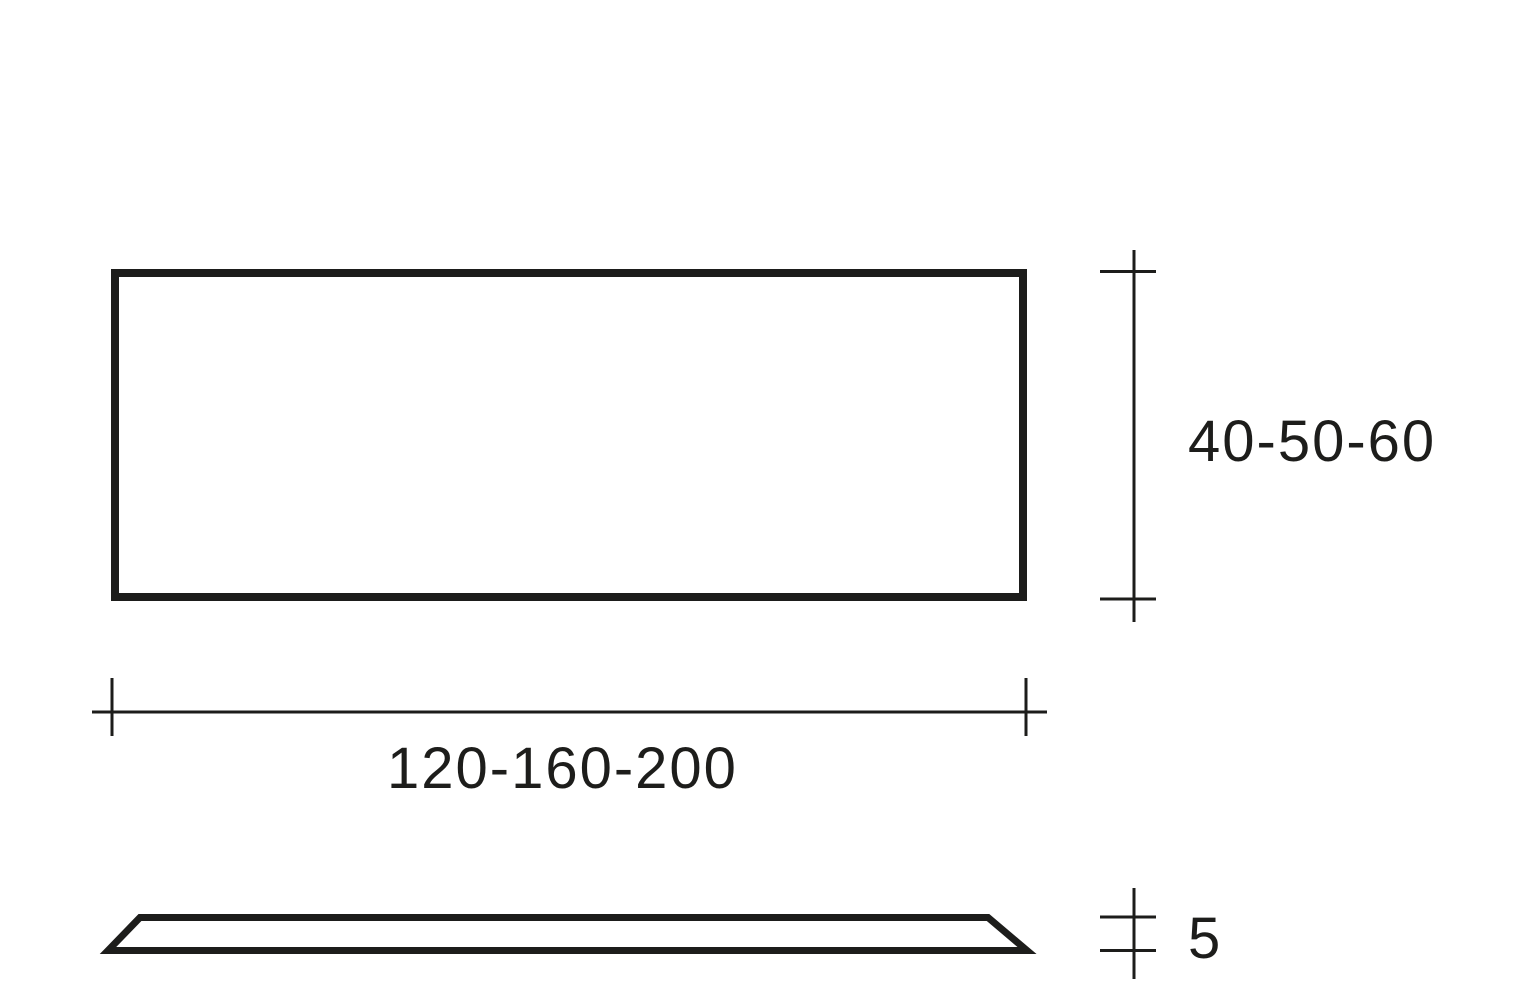  What do you see at coordinates (1312, 441) in the screenshot?
I see `height-dimension-label: 40-50-60` at bounding box center [1312, 441].